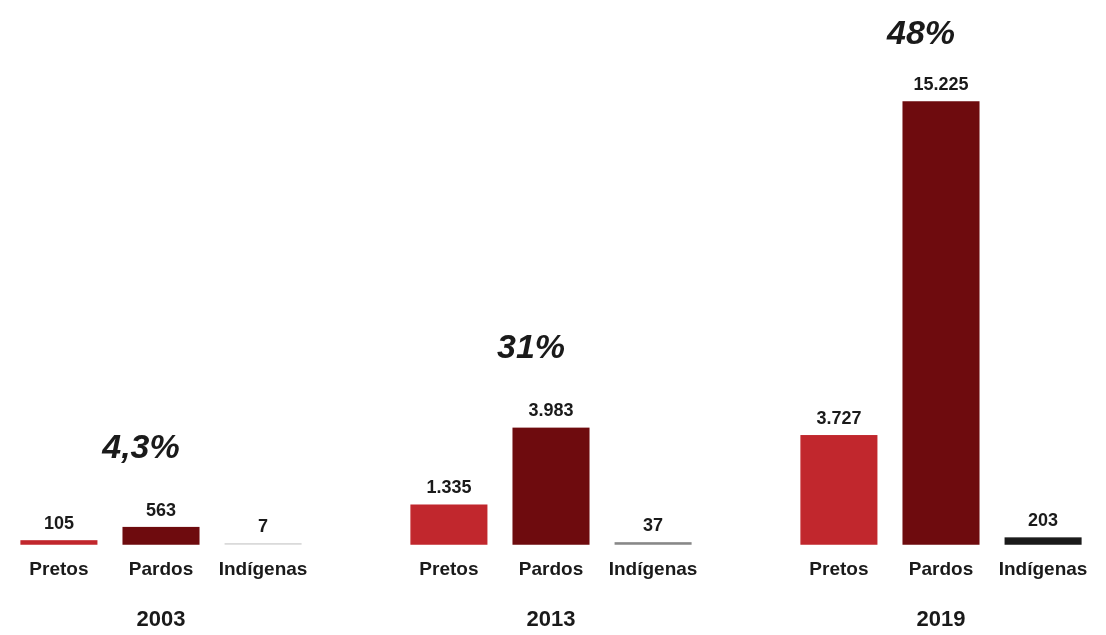  I want to click on data-label: 105, so click(58, 522).